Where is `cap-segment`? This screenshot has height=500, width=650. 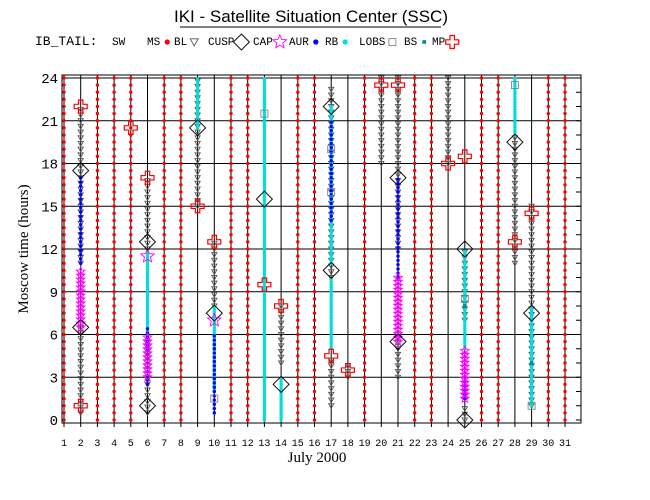
cap-segment is located at coordinates (81, 298).